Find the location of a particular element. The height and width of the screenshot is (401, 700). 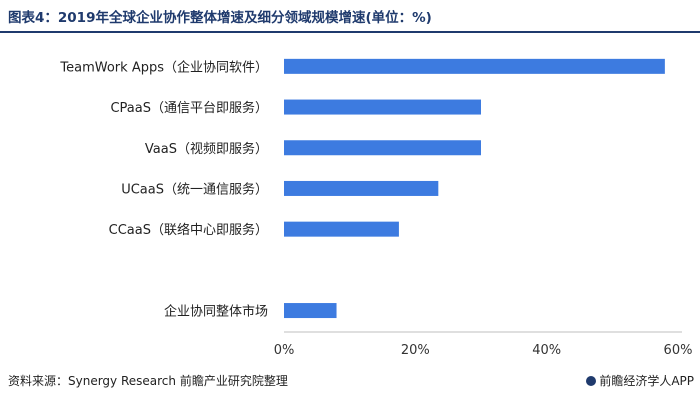

brand-mark: 前瞻经济学人APP is located at coordinates (640, 380).